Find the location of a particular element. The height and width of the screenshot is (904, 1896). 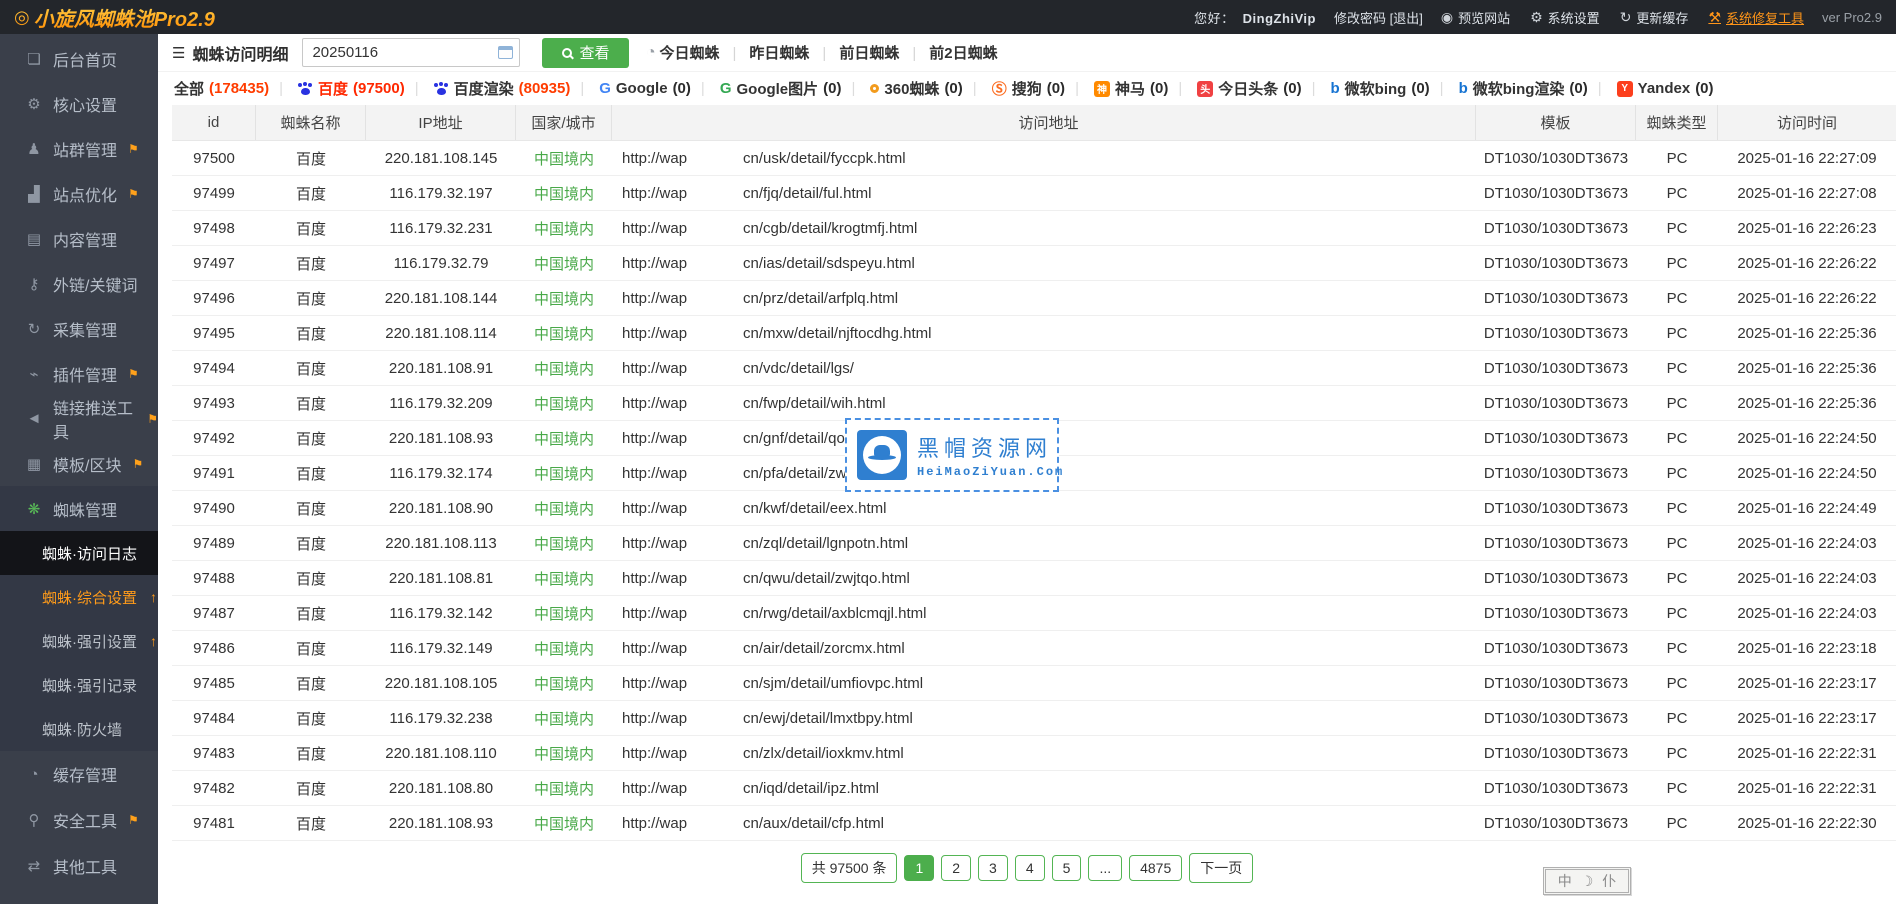

pagination-item: 4 is located at coordinates (1029, 868).